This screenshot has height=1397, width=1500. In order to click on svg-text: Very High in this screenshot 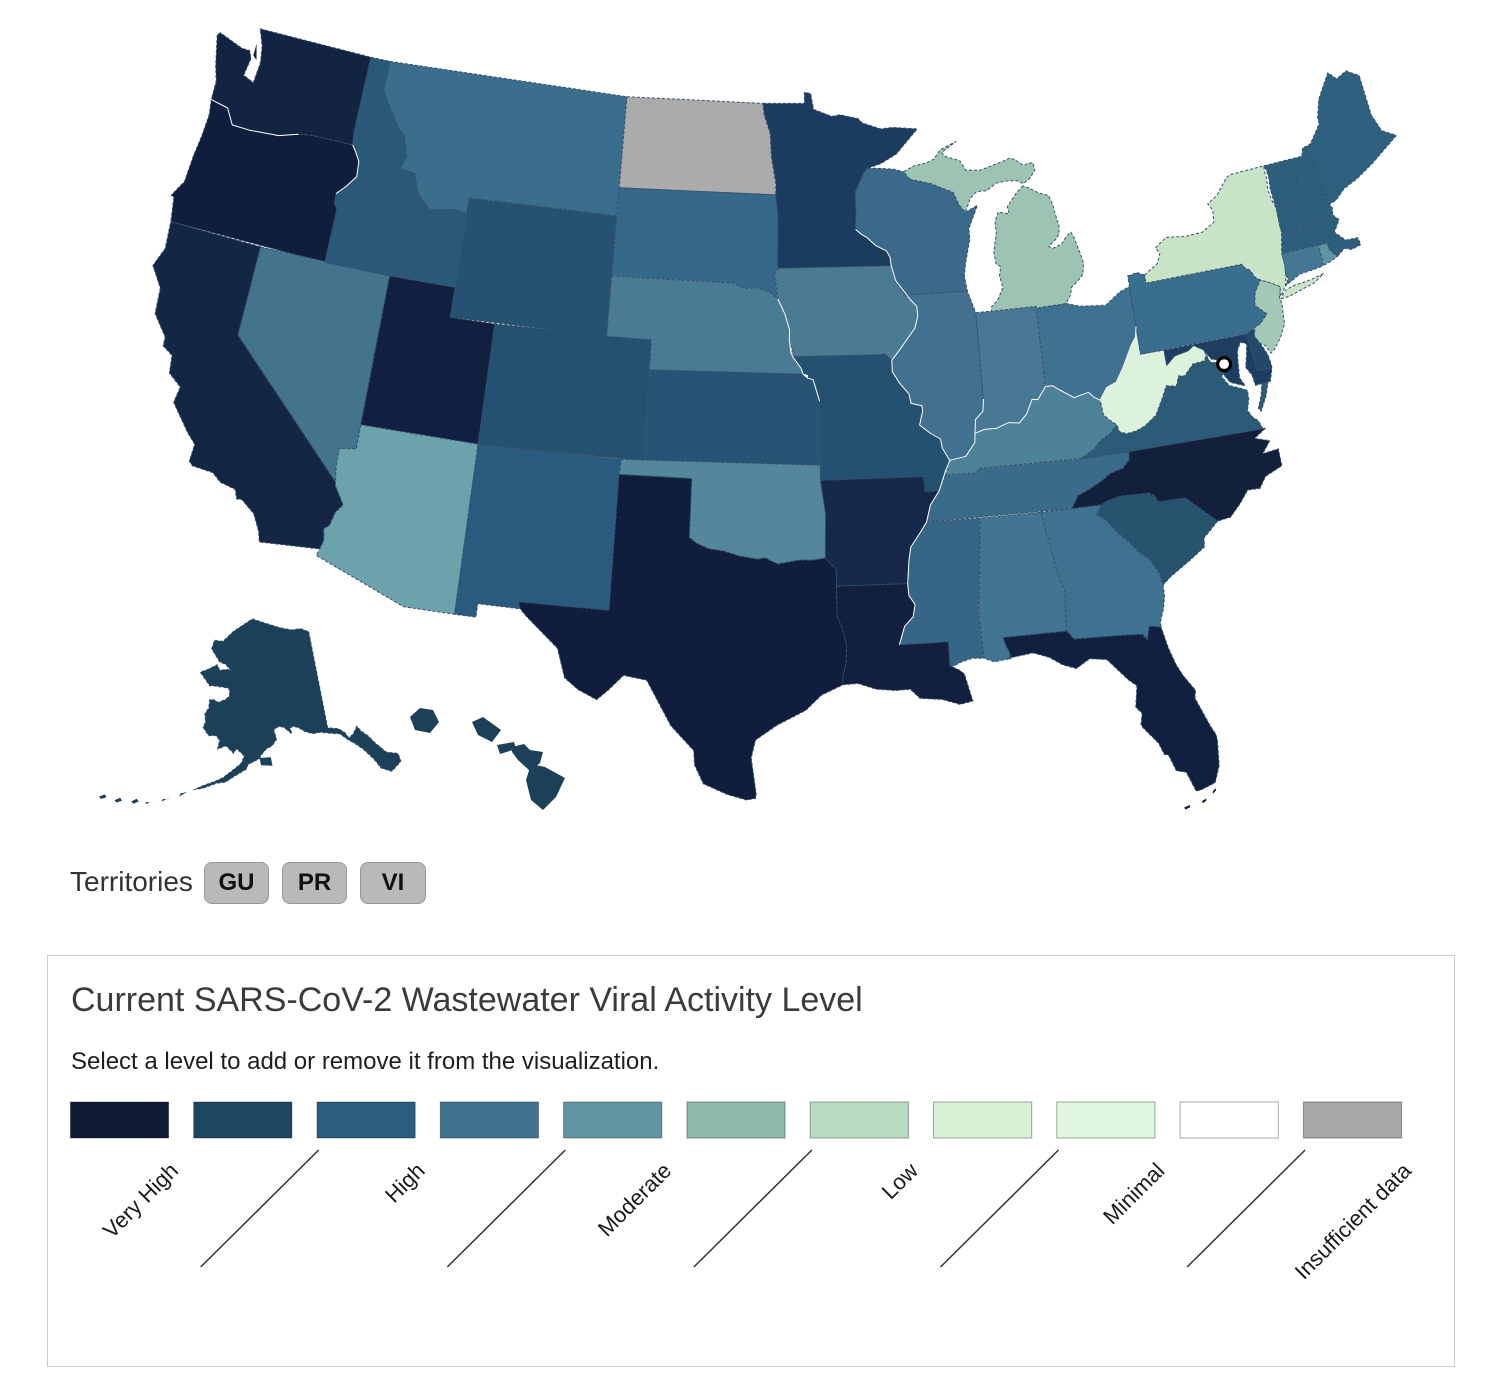, I will do `click(140, 1200)`.